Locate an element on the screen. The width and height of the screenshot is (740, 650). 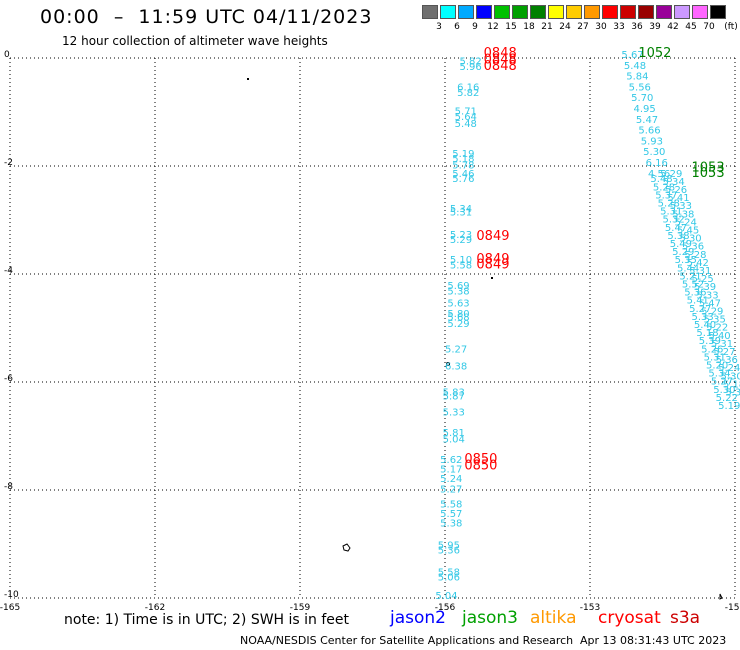
wave-height-label: 5.46 is located at coordinates (463, 174).